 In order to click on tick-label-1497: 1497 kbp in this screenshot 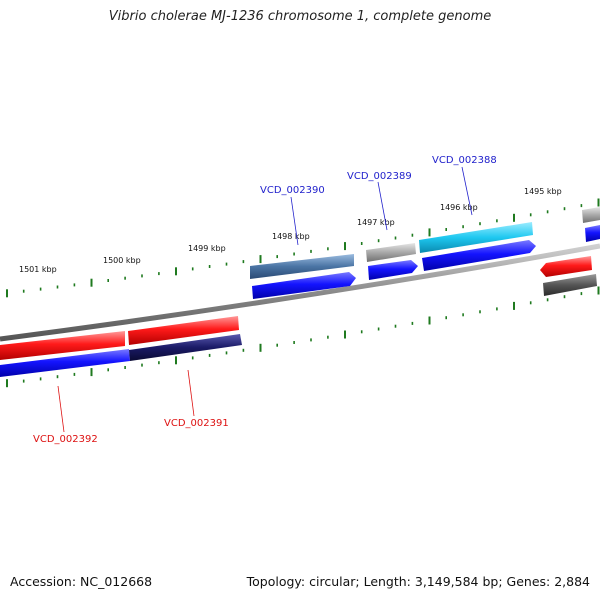, I will do `click(376, 222)`.